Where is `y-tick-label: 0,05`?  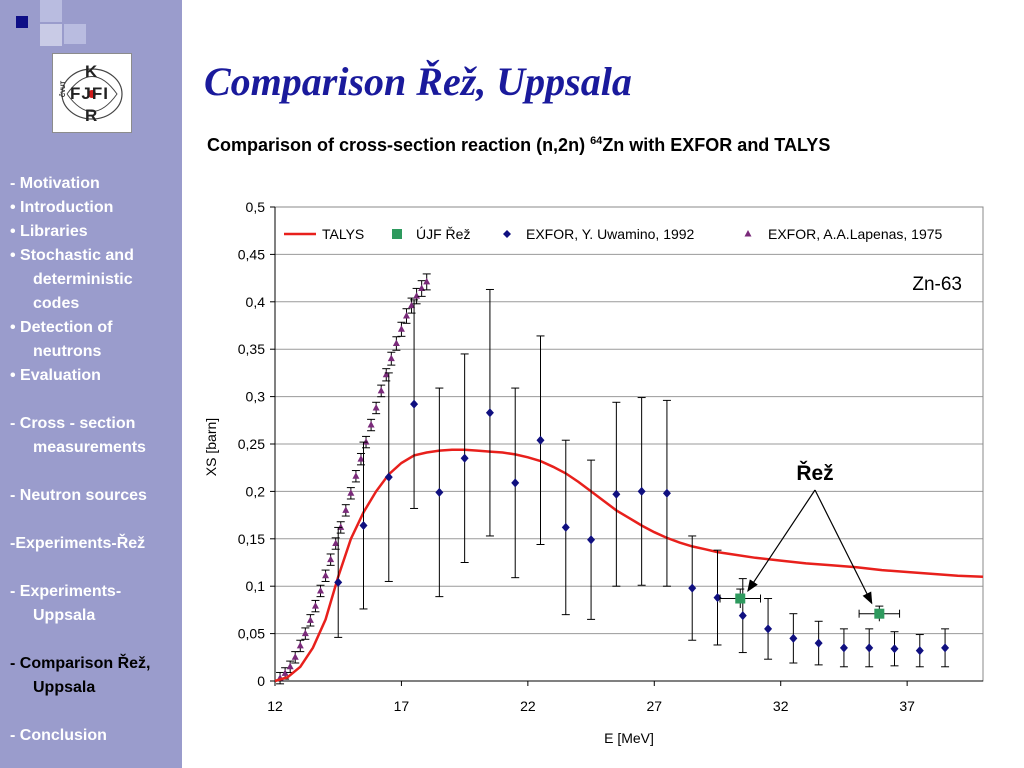
y-tick-label: 0,05 is located at coordinates (251, 634).